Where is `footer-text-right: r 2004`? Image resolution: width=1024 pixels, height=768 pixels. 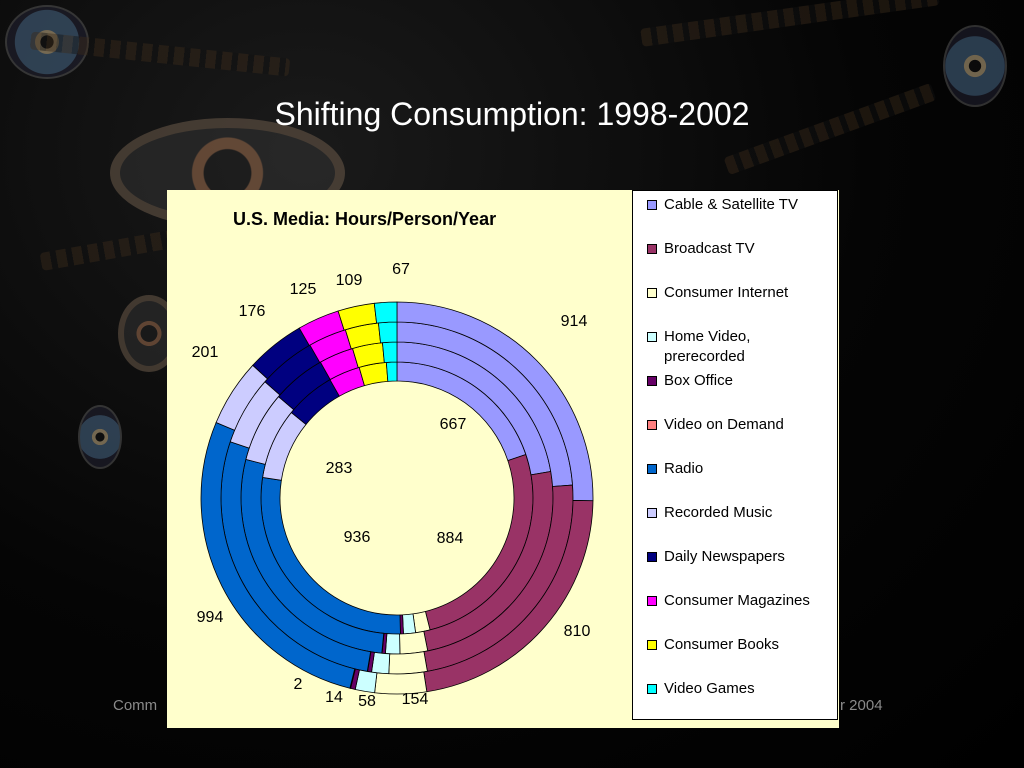 footer-text-right: r 2004 is located at coordinates (861, 705).